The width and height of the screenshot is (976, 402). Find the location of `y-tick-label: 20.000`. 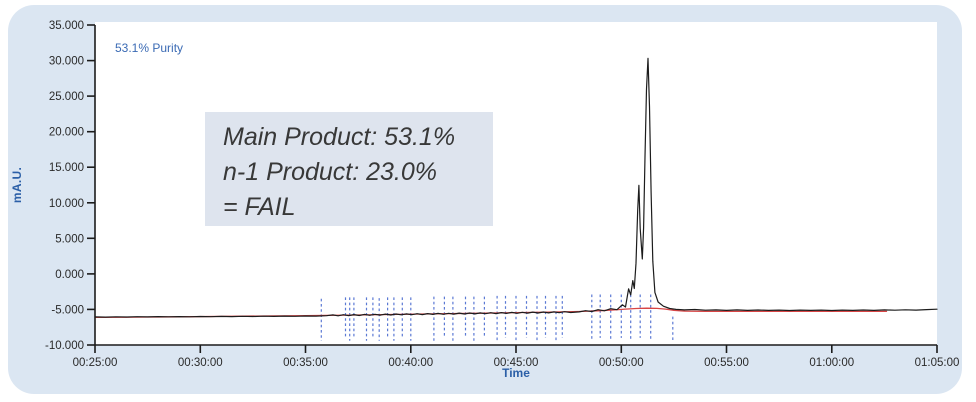

y-tick-label: 20.000 is located at coordinates (66, 133).